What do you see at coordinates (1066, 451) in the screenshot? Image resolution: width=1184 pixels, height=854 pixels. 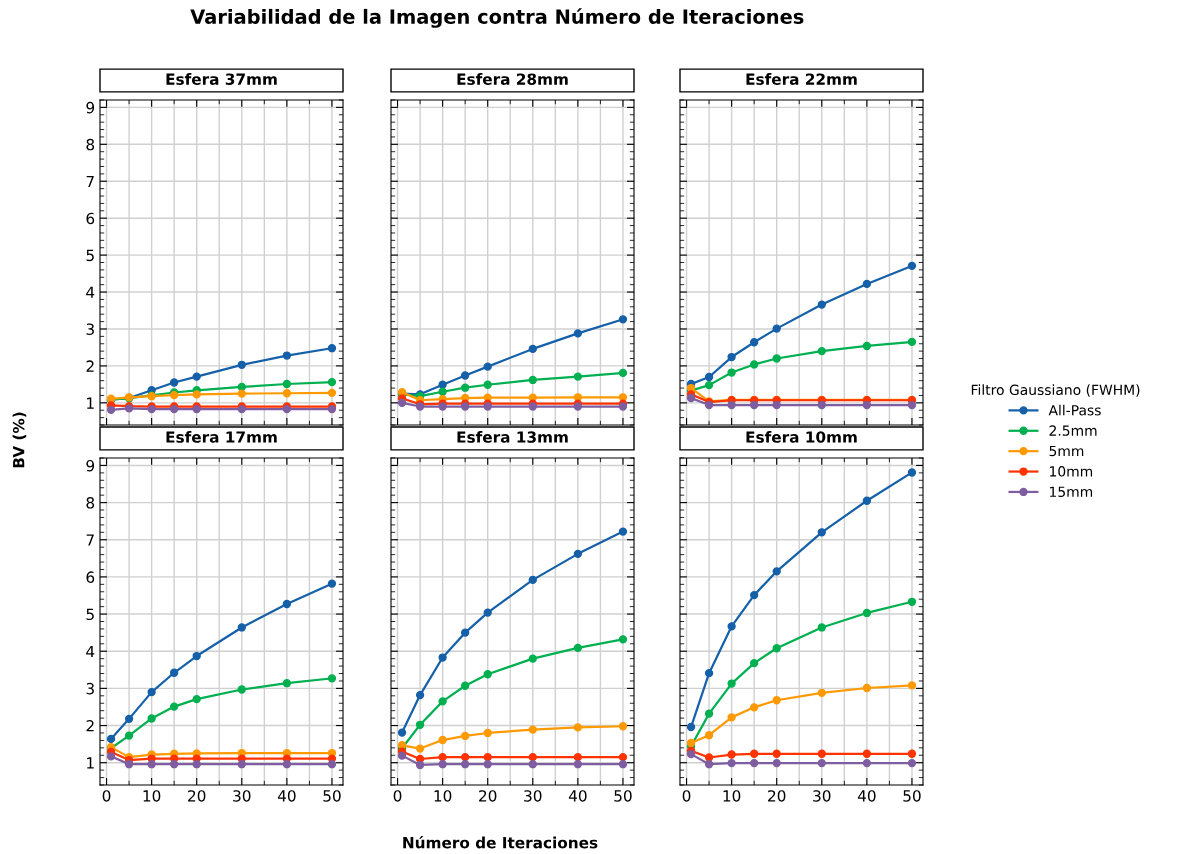 I see `legend-label: 5mm` at bounding box center [1066, 451].